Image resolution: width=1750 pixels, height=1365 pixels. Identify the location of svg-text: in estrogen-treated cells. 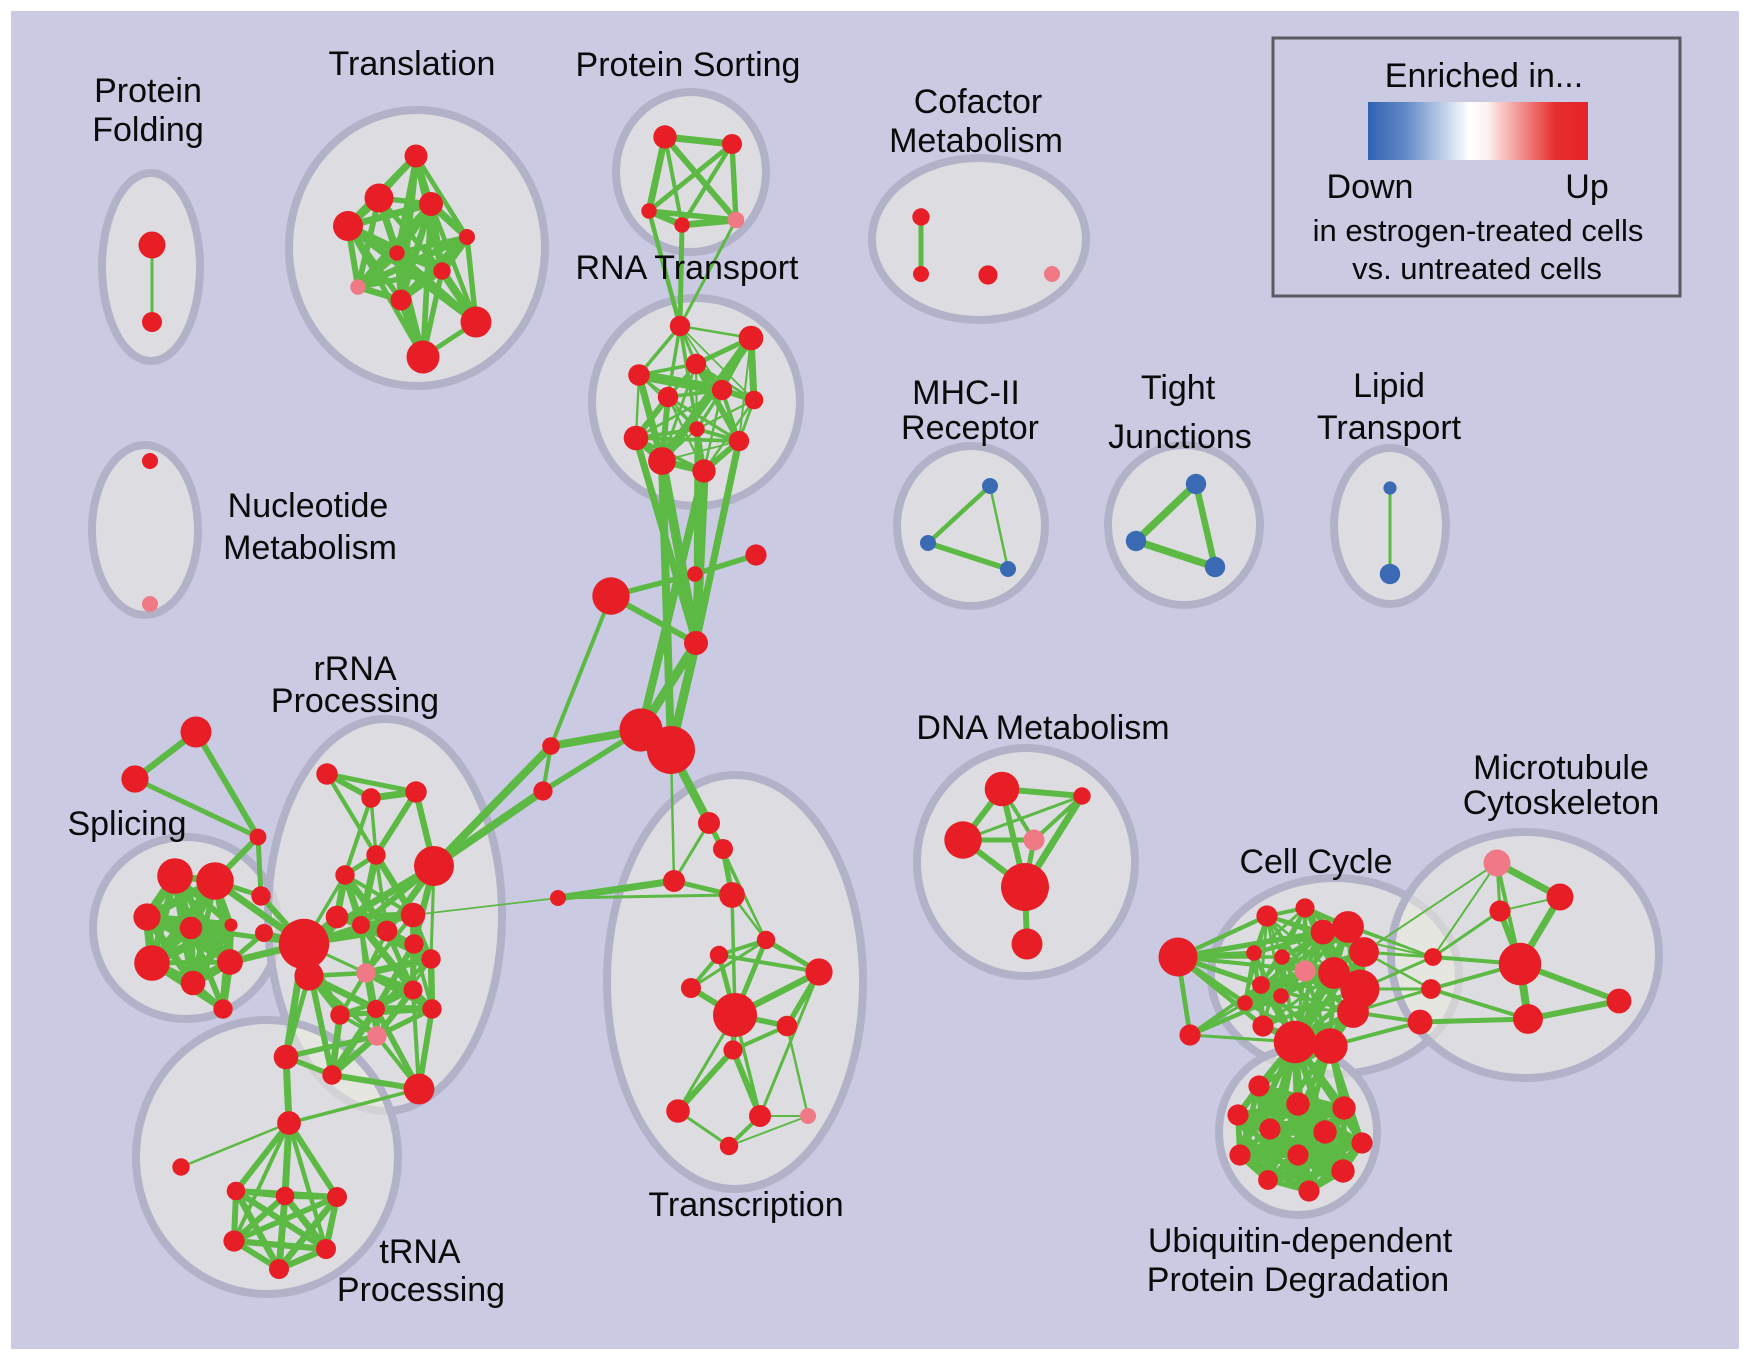
(1478, 230).